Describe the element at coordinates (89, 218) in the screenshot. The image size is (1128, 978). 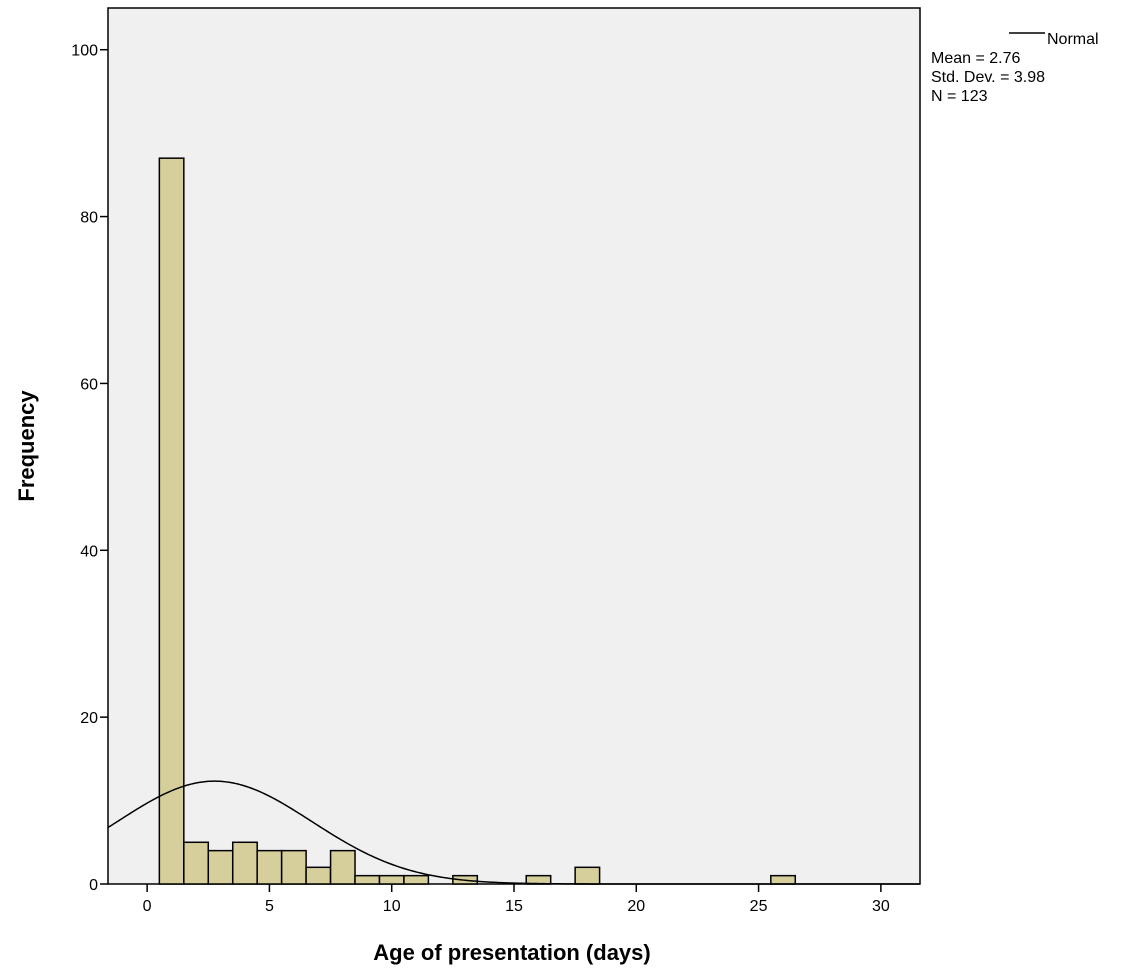
I see `y-tick-label: 80` at that location.